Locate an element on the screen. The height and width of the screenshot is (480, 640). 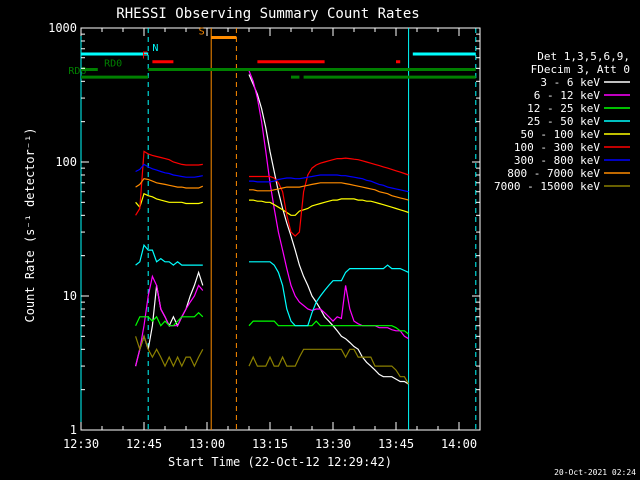
status-bar-label: RD0 is located at coordinates (113, 64).